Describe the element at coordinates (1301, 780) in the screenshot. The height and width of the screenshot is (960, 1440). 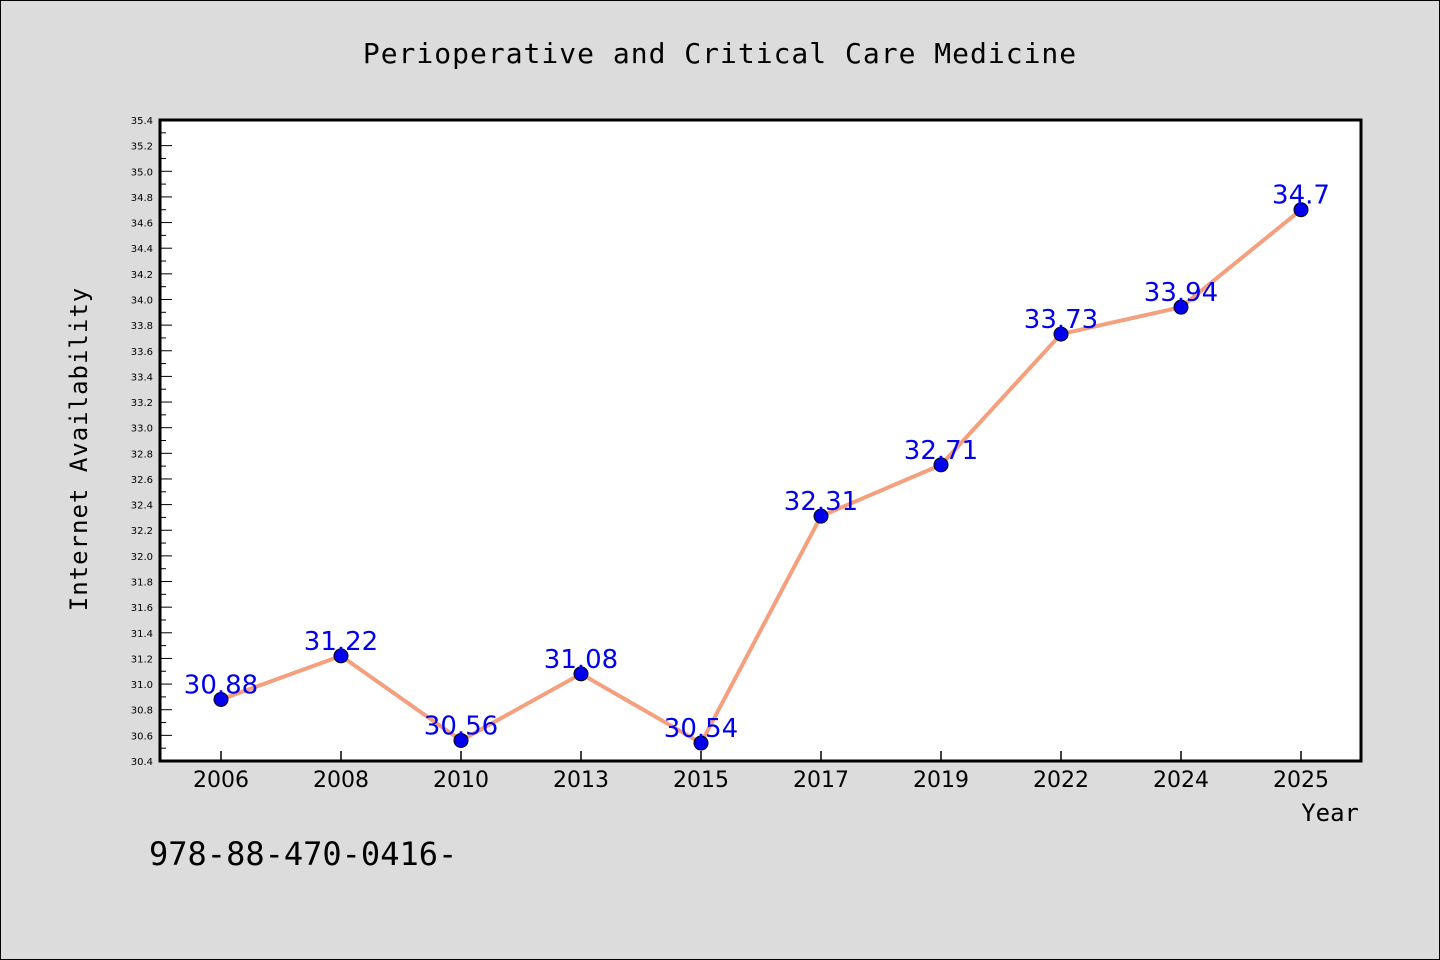
I see `x-tick-label: 2025` at that location.